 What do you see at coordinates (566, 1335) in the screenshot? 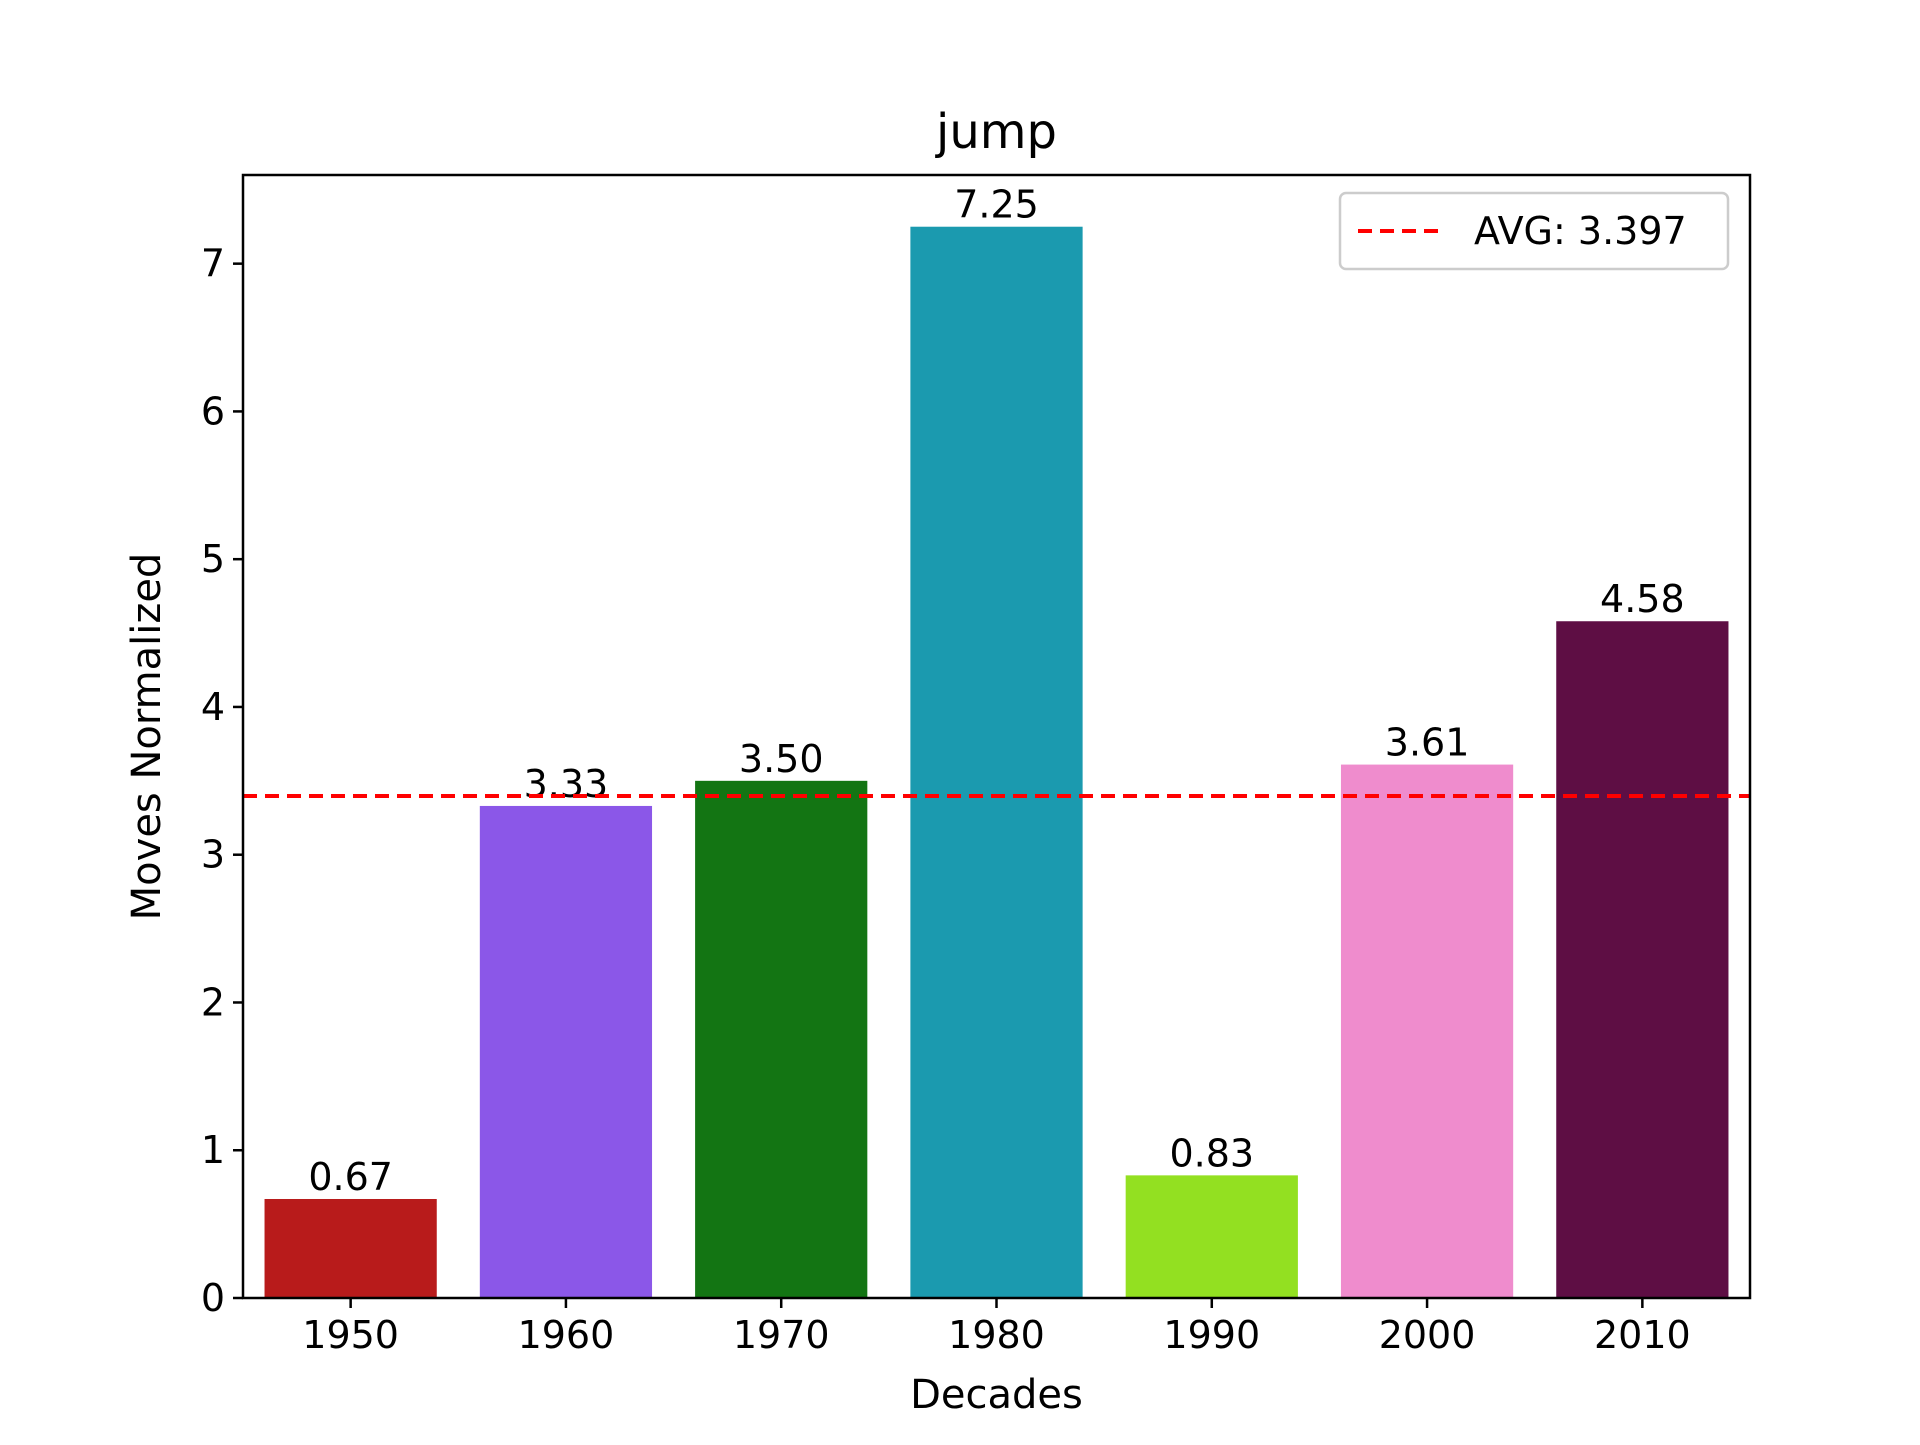
I see `x-tick-label: 1960` at bounding box center [566, 1335].